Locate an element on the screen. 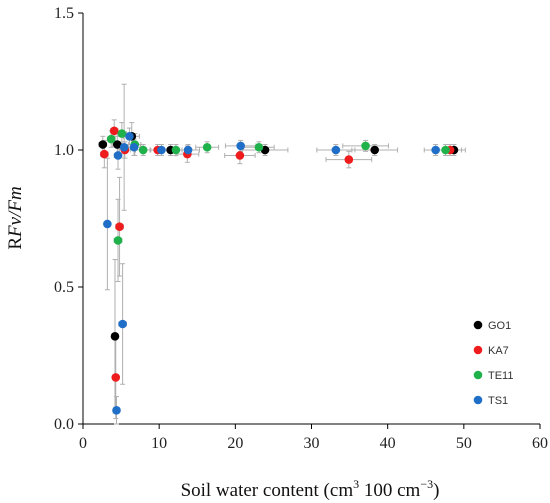 Image resolution: width=550 pixels, height=503 pixels. legend-marker-te11 is located at coordinates (478, 375).